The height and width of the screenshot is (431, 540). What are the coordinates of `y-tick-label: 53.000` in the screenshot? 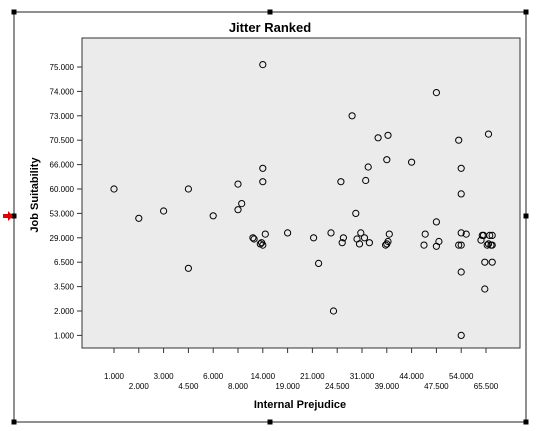 It's located at (62, 213).